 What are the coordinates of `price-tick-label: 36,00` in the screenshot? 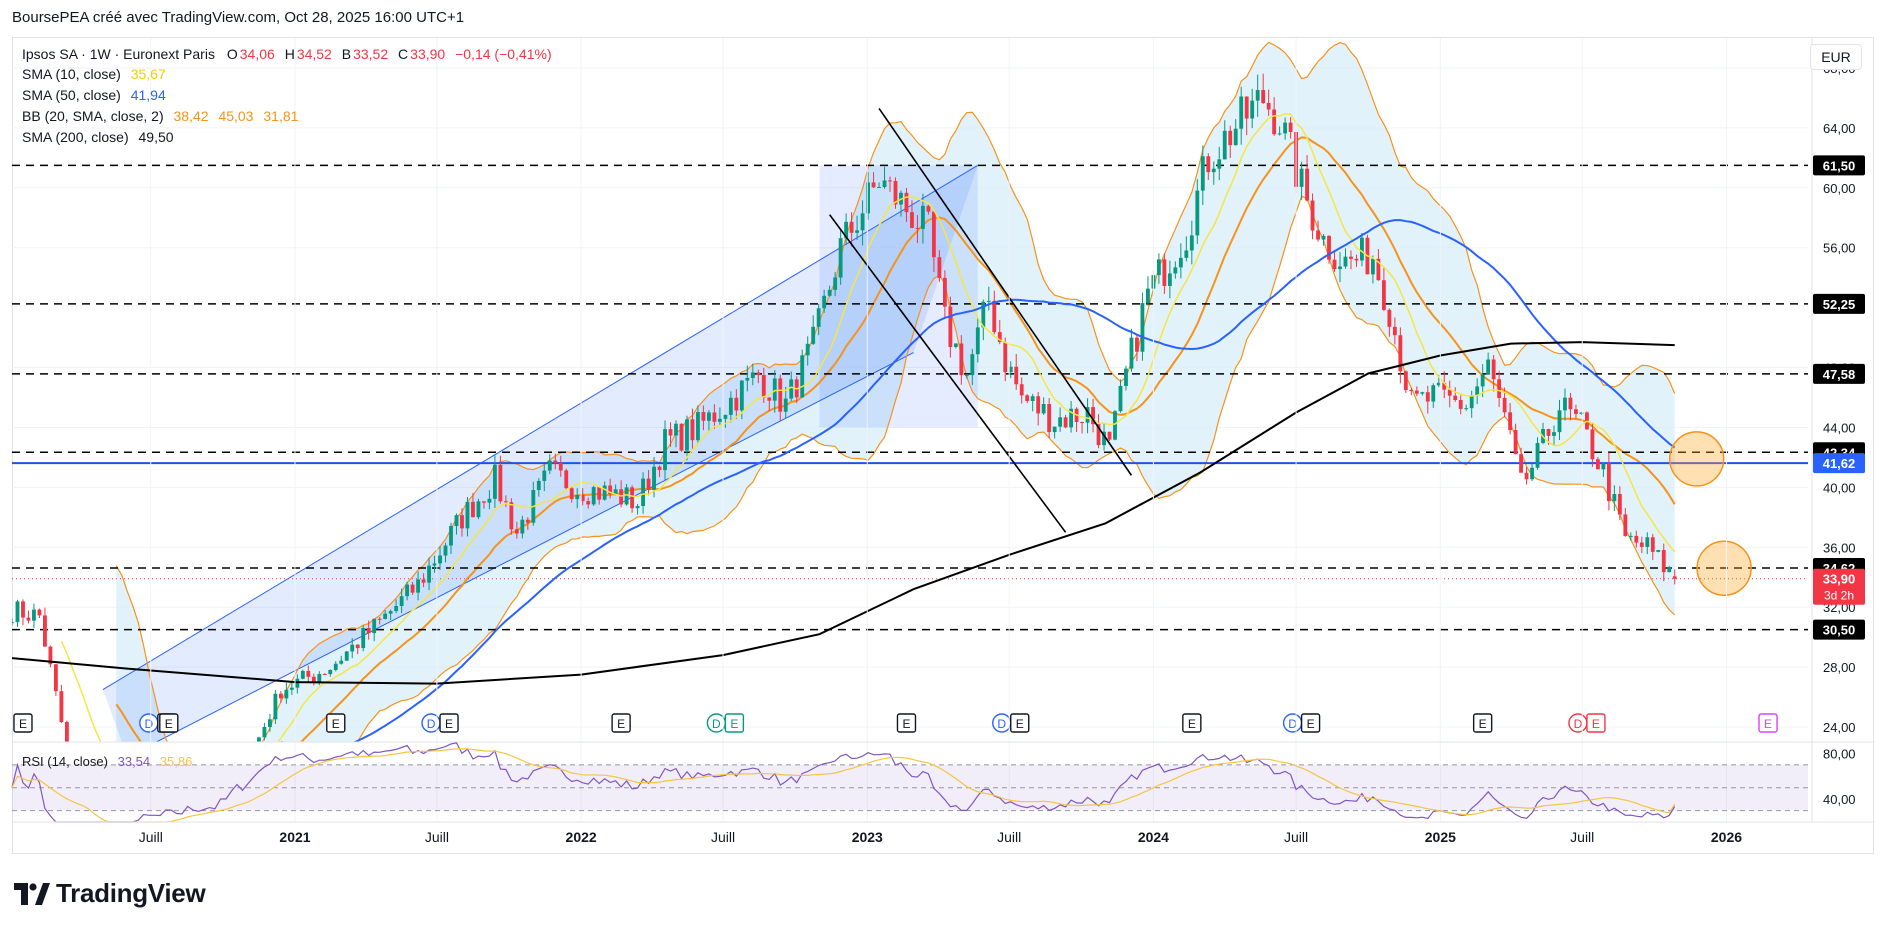 It's located at (1839, 547).